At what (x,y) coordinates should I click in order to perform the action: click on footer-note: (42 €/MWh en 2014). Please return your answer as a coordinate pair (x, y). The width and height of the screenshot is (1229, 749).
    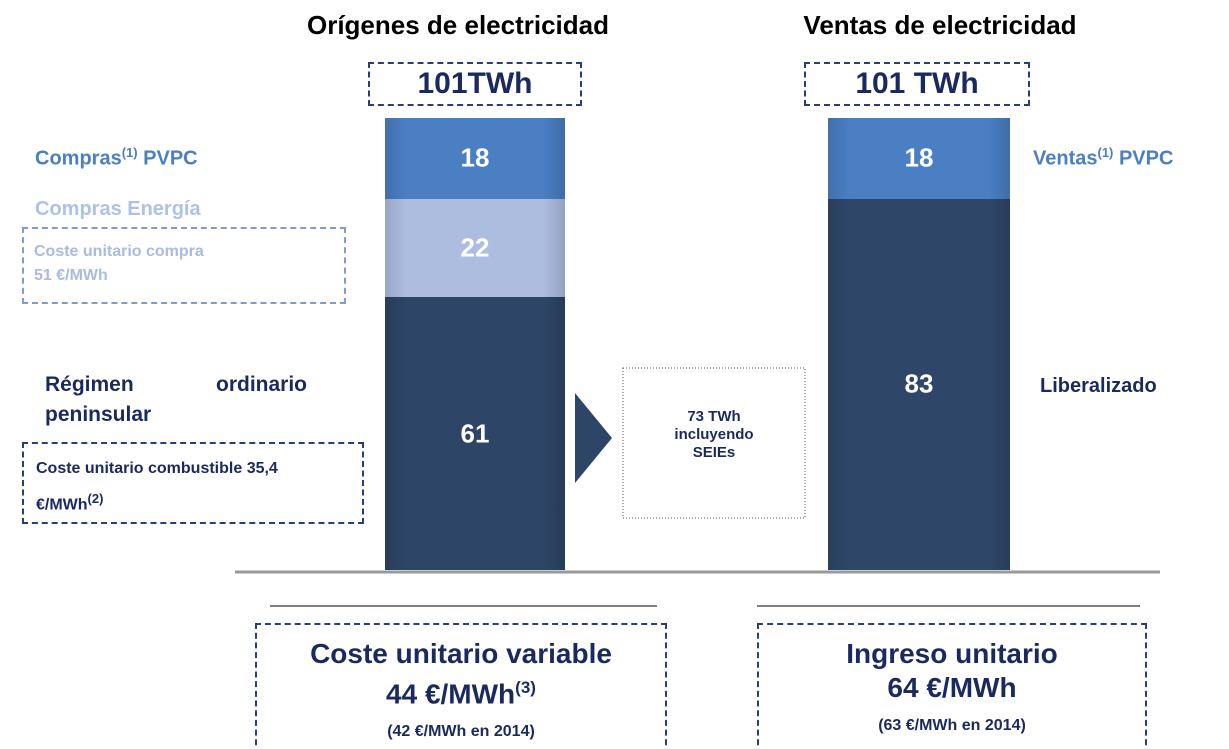
    Looking at the image, I should click on (461, 732).